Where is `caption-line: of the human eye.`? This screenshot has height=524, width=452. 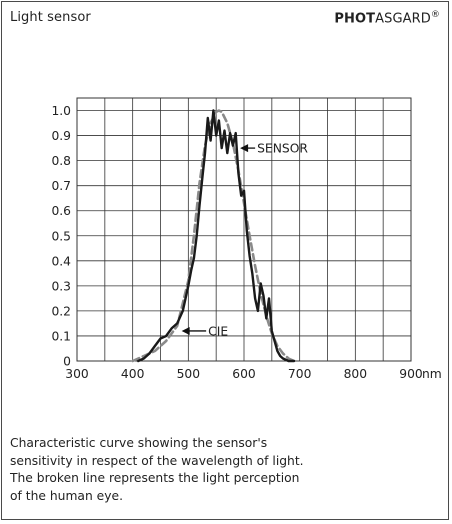
caption-line: of the human eye. is located at coordinates (66, 495).